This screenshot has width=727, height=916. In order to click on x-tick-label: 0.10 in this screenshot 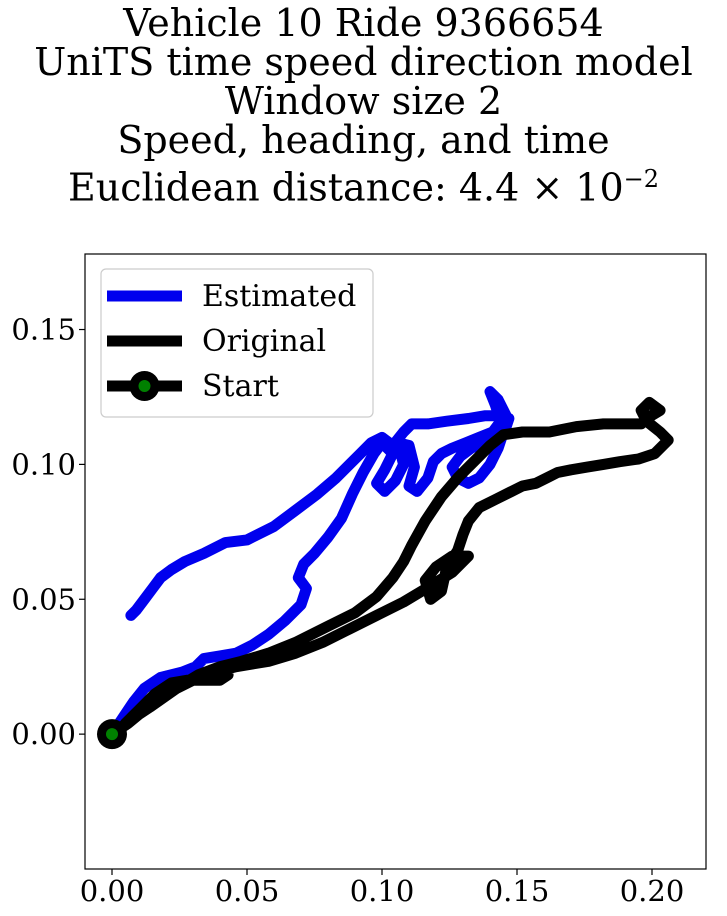, I will do `click(382, 891)`.